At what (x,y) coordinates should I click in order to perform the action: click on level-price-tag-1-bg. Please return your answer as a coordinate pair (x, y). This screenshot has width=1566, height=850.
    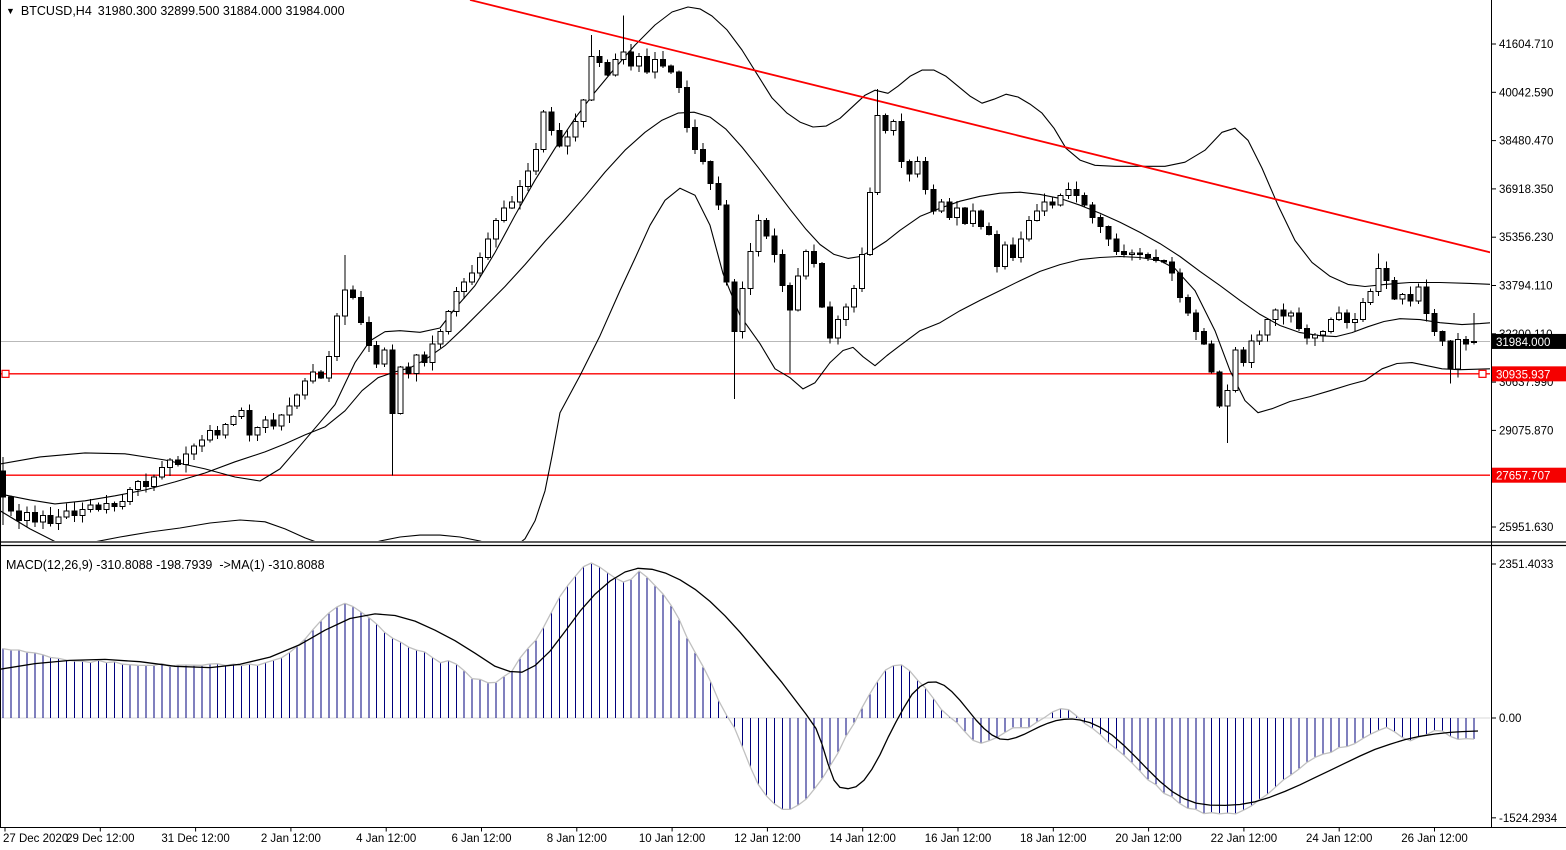
    Looking at the image, I should click on (1529, 374).